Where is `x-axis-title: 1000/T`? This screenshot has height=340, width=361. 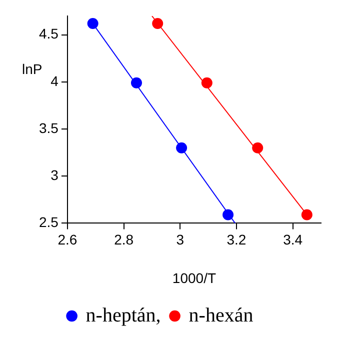 x-axis-title: 1000/T is located at coordinates (194, 278).